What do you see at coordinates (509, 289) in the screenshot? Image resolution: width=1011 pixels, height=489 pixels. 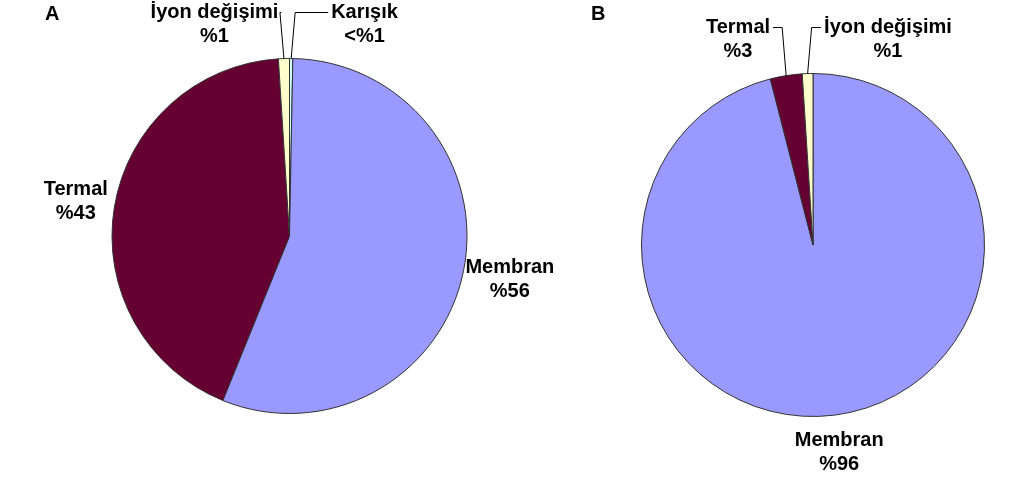 I see `data-label: %56` at bounding box center [509, 289].